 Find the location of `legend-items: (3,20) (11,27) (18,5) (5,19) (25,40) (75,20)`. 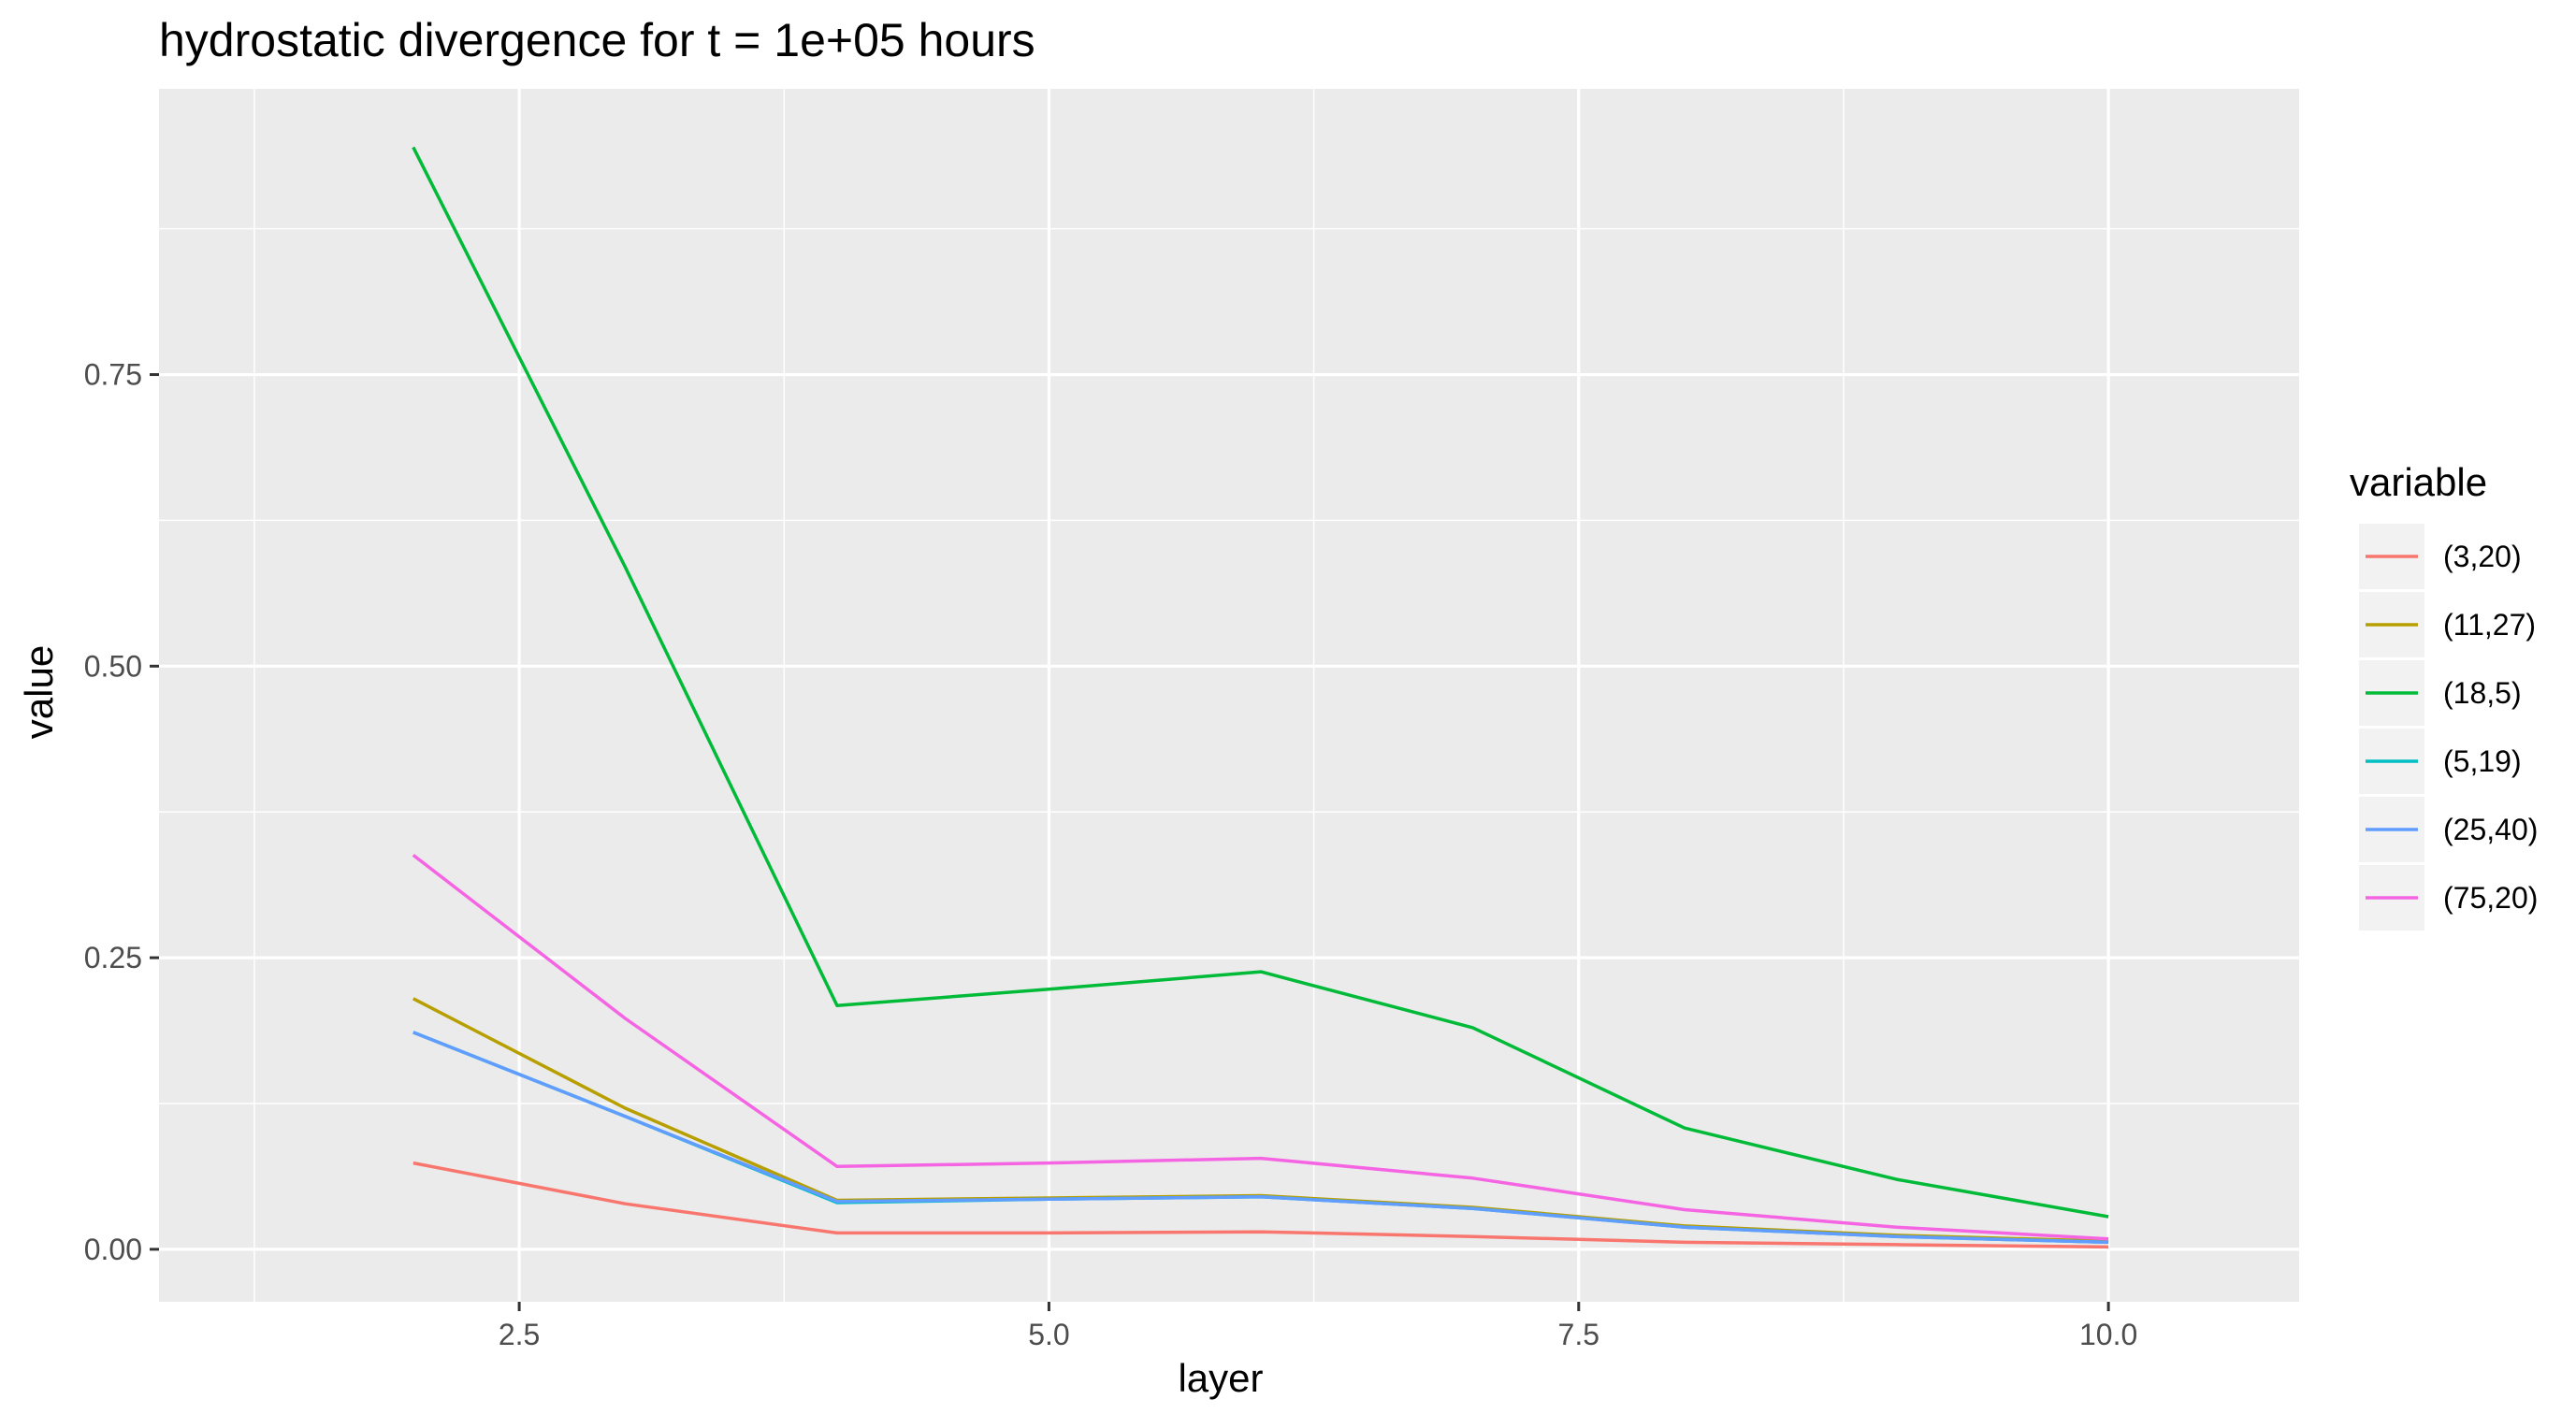

legend-items: (3,20) (11,27) (18,5) (5,19) (25,40) (75,20) is located at coordinates (2448, 728).